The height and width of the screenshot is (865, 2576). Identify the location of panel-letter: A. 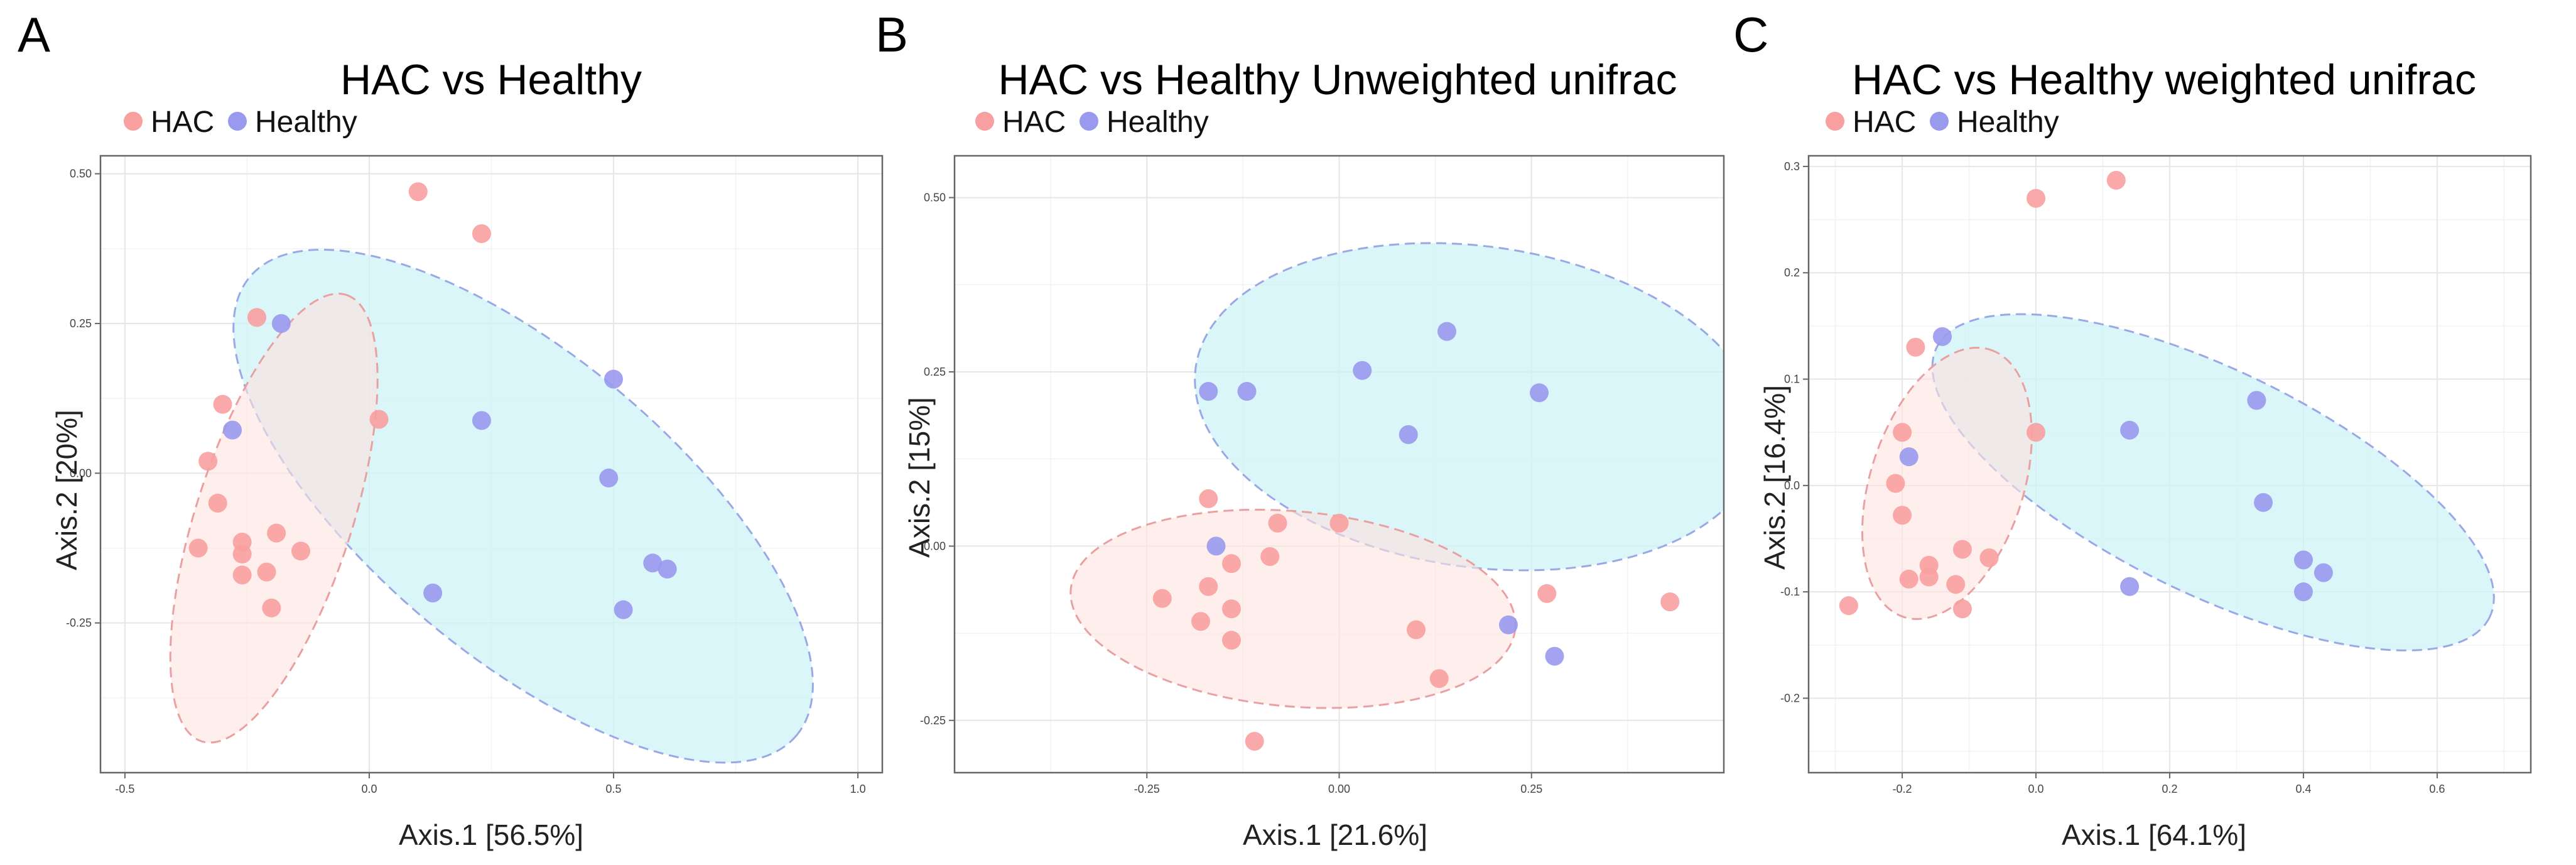
(34, 34).